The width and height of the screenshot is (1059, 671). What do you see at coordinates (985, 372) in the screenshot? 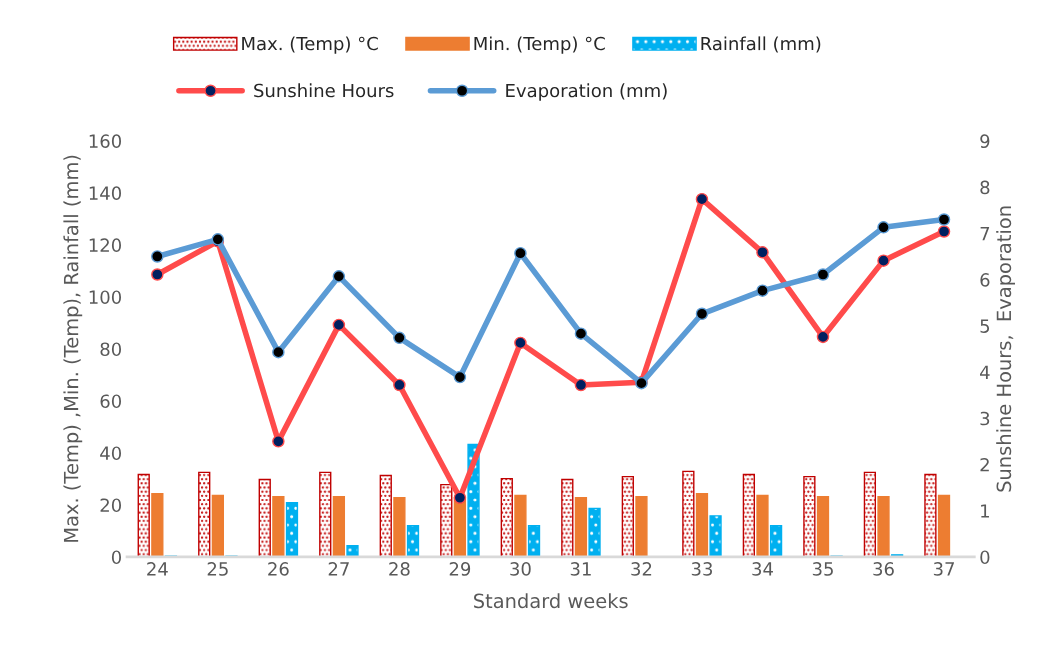
I see `y2-tick-label: 4` at bounding box center [985, 372].